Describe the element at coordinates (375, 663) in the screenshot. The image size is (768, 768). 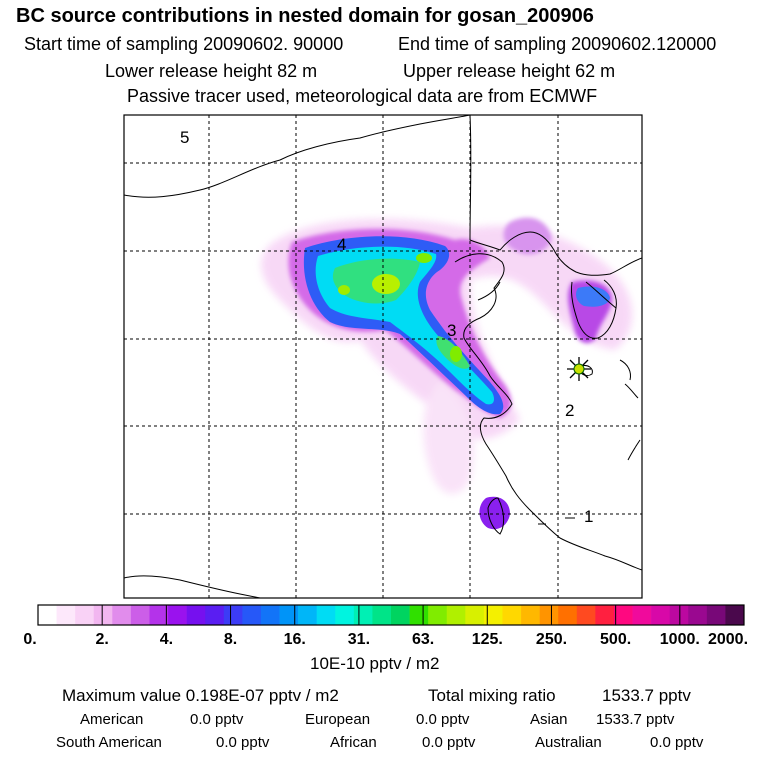
I see `colorbar-units: 10E-10 pptv / m2` at that location.